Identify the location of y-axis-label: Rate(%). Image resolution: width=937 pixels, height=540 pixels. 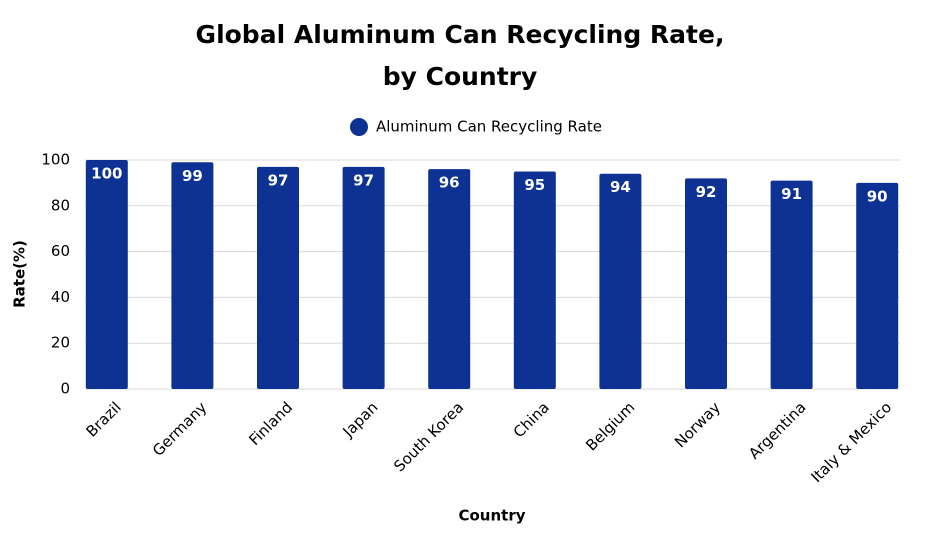
(20, 274).